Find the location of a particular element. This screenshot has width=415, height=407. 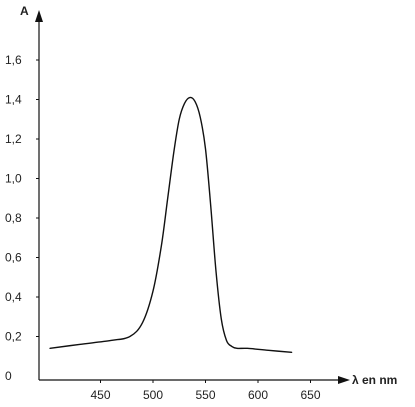

y-tick-label: 1,2 is located at coordinates (13, 139).